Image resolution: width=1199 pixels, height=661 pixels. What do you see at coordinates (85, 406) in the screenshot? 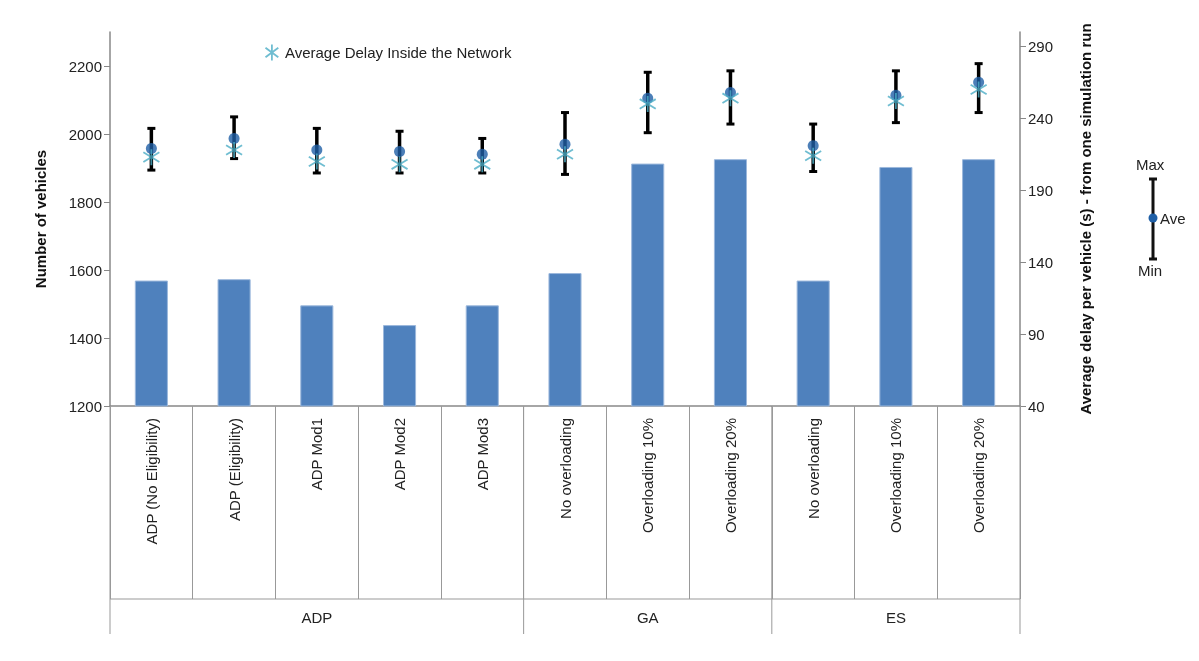
I see `y-tick-label: 1200` at bounding box center [85, 406].